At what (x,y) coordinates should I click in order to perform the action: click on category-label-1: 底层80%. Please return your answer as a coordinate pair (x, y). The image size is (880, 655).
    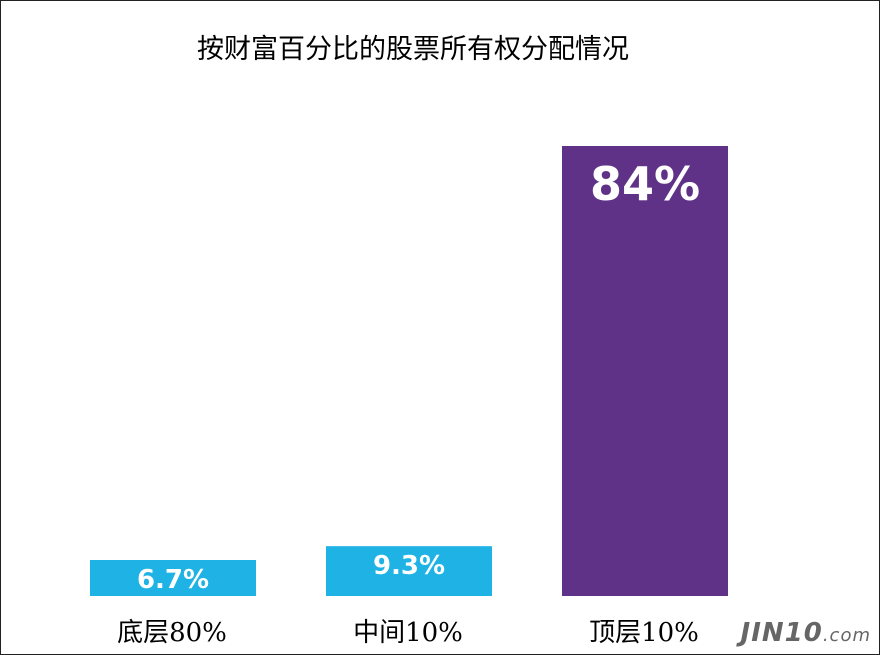
    Looking at the image, I should click on (172, 633).